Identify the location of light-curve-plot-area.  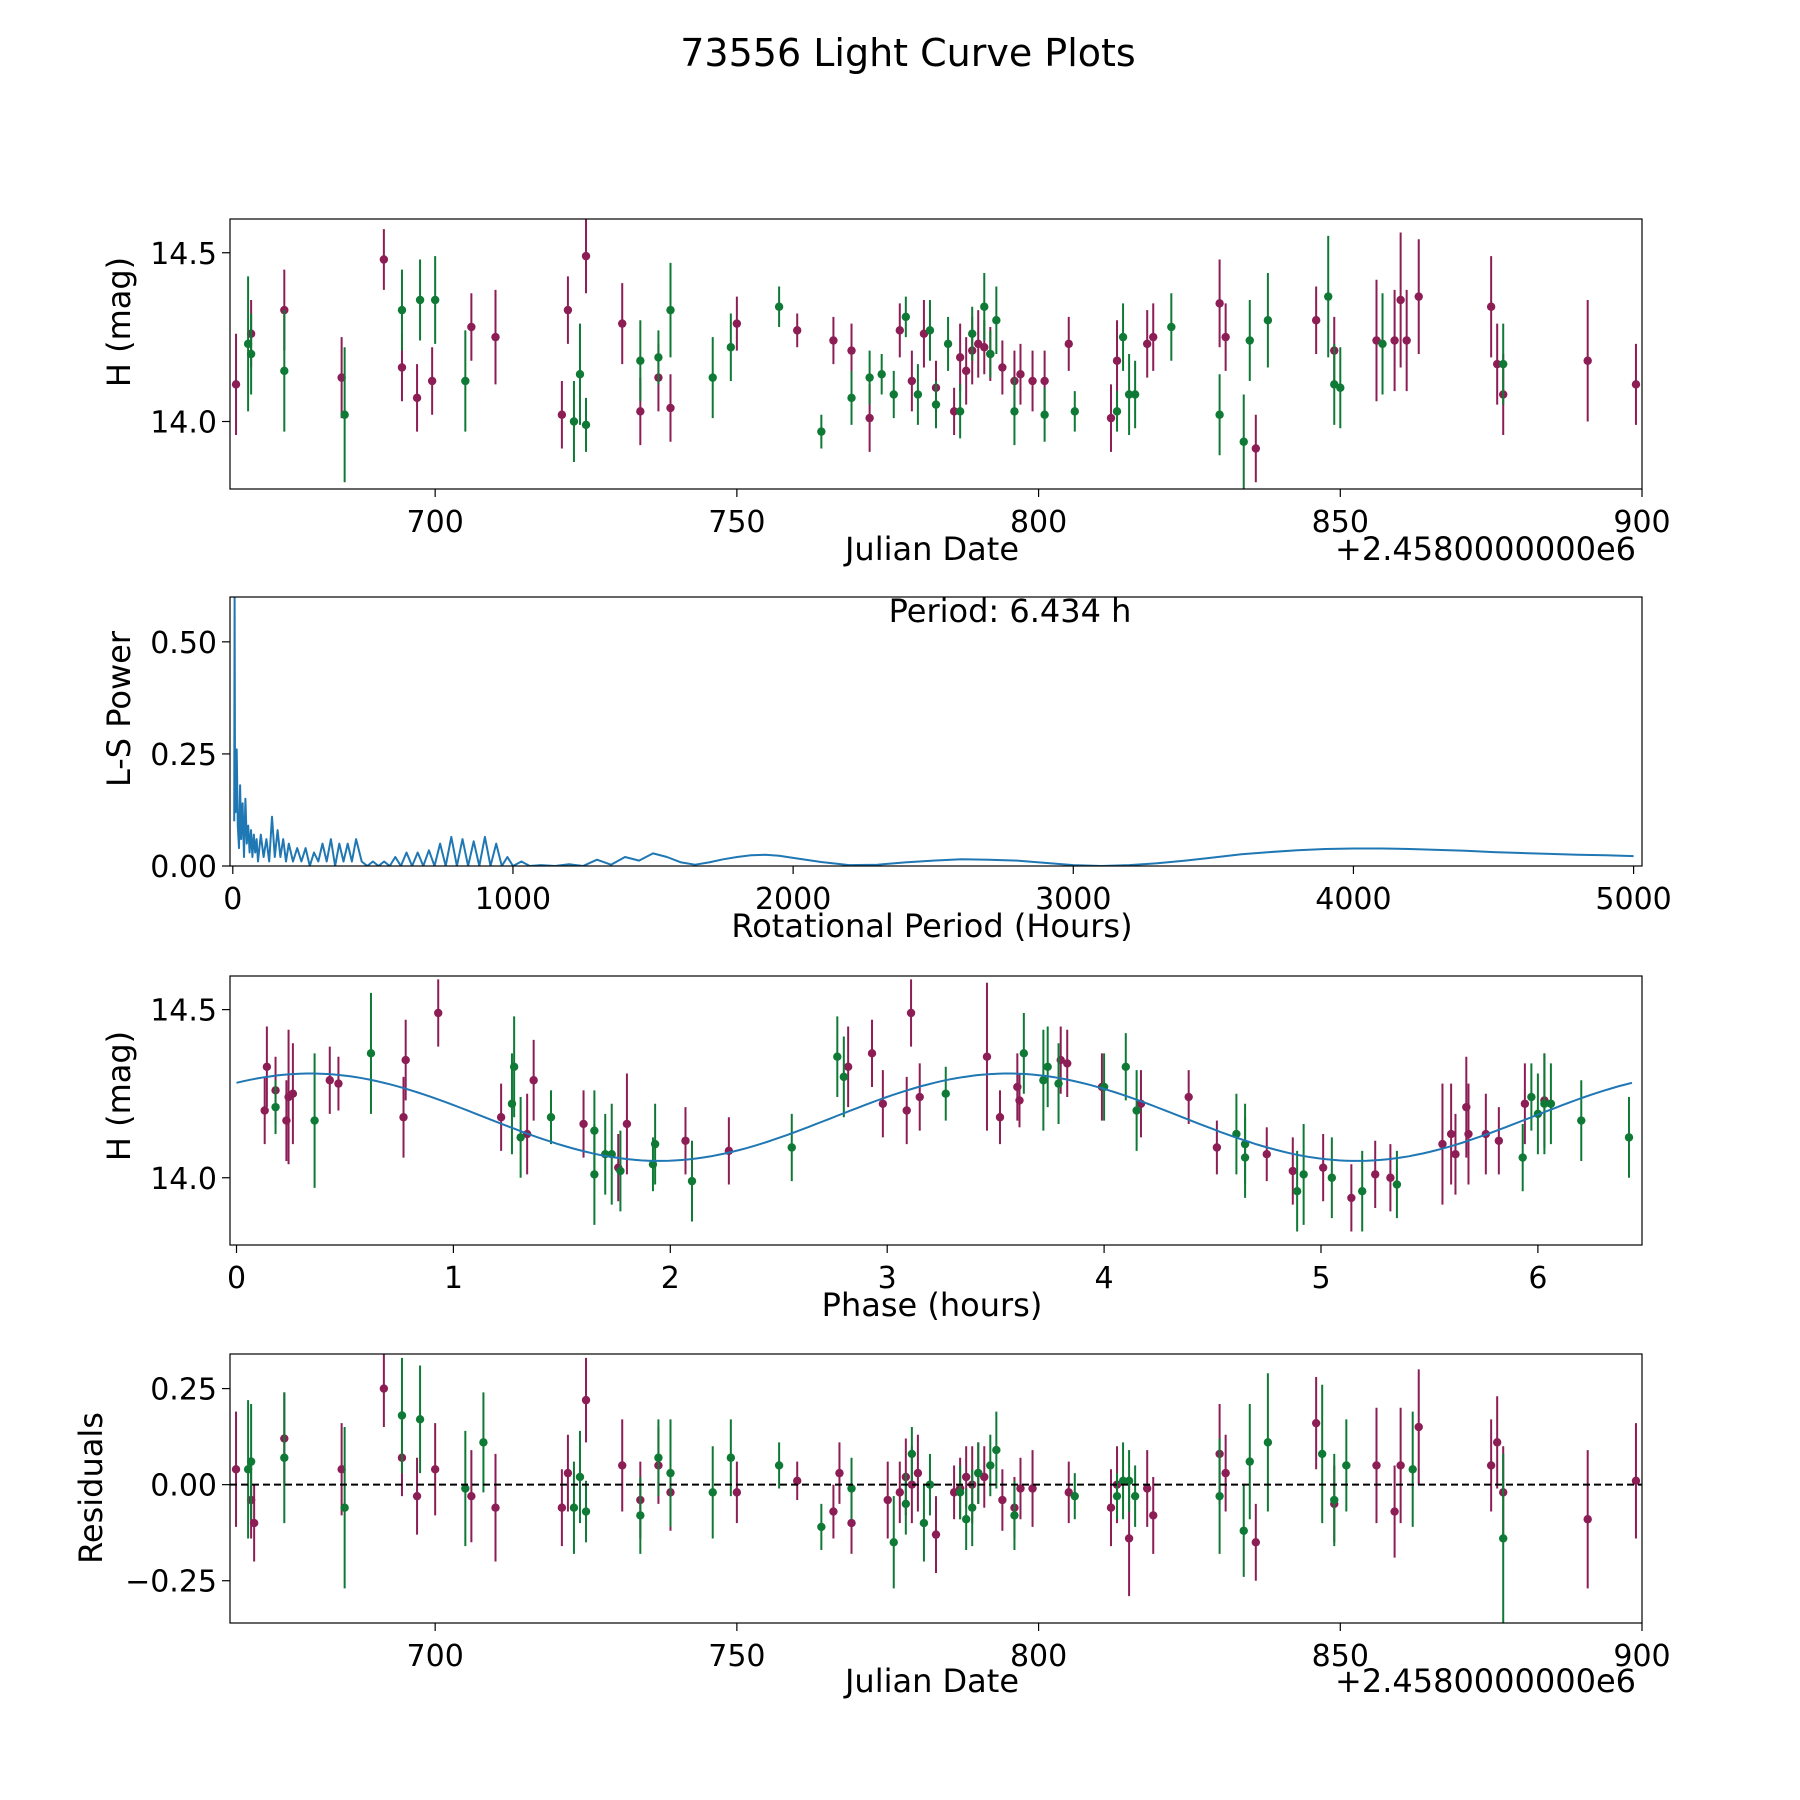
(936, 354).